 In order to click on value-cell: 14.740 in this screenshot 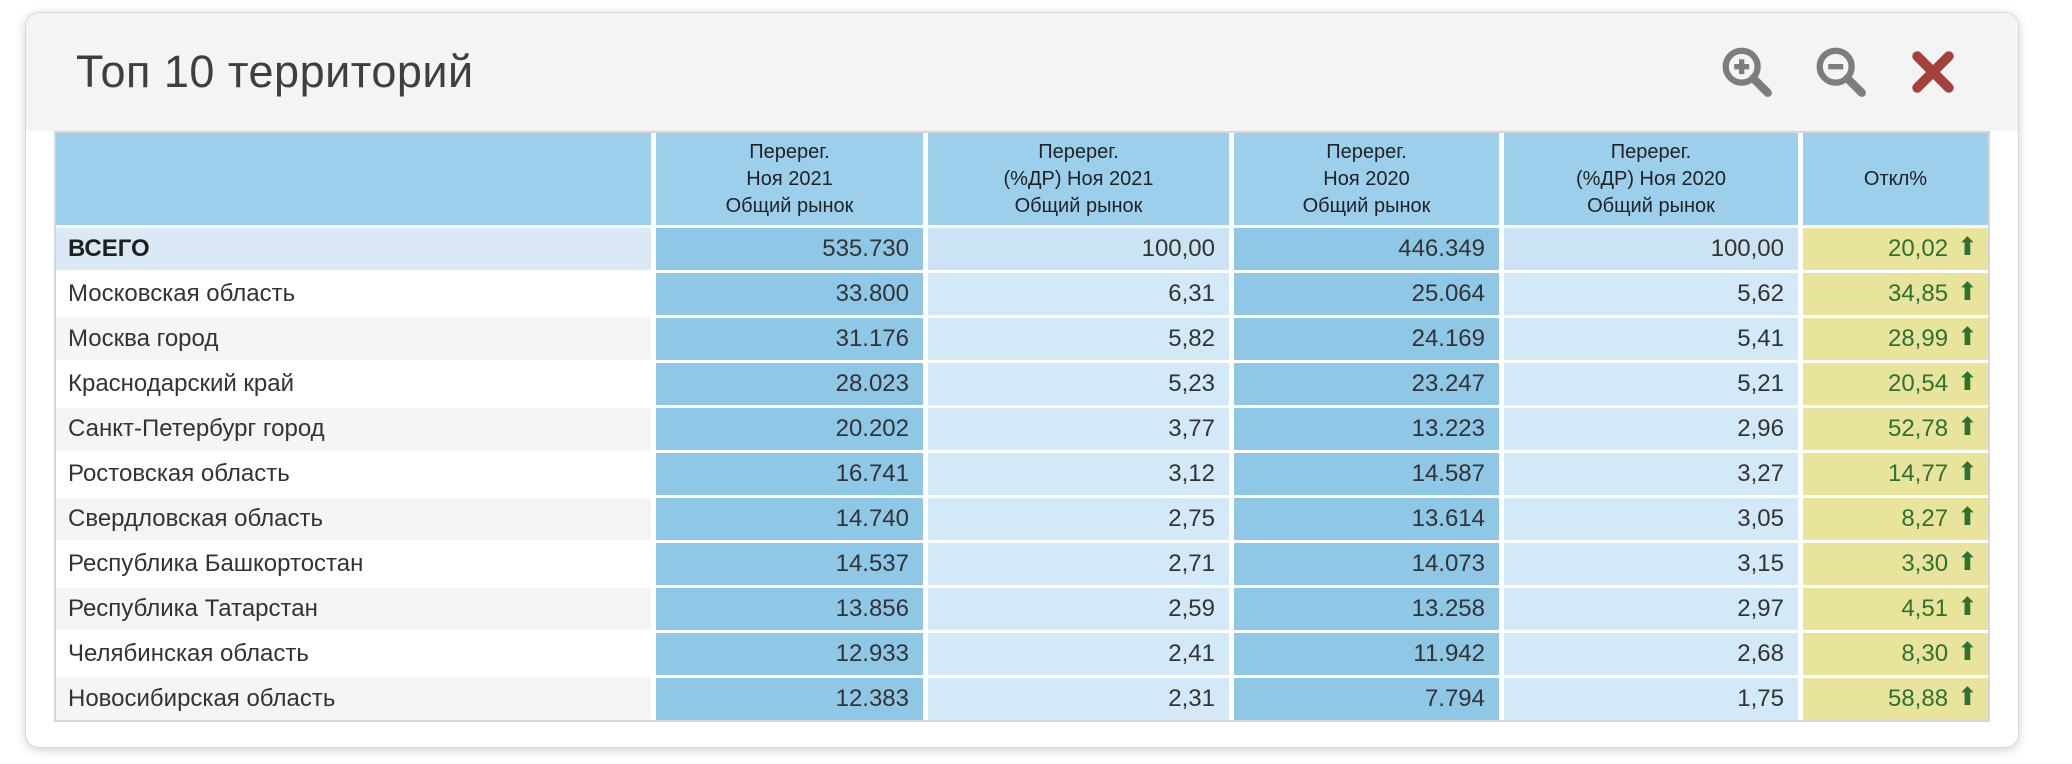, I will do `click(789, 519)`.